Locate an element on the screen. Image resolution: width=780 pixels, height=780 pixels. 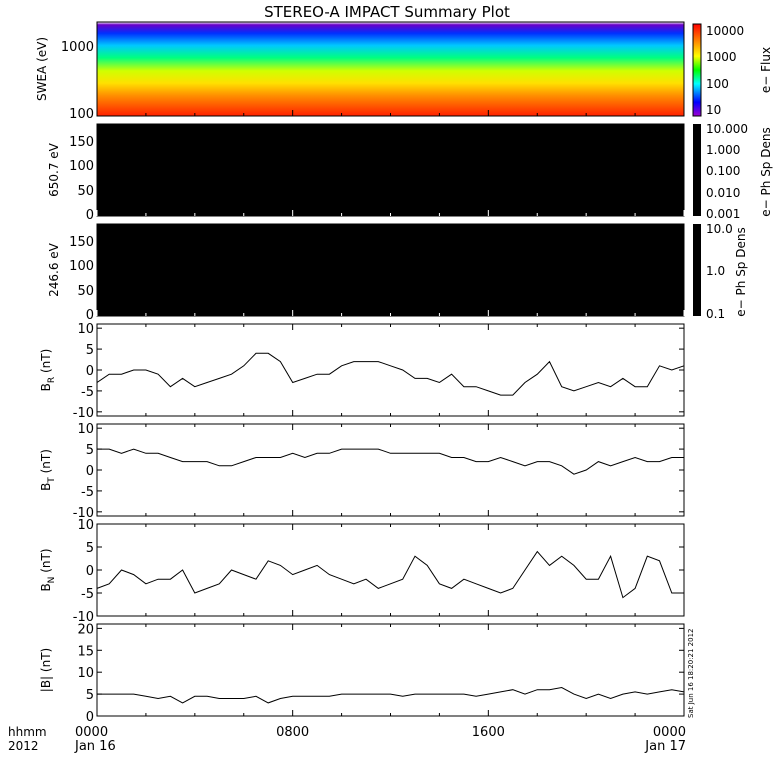
pad2-ytick: 100 is located at coordinates (81, 266).